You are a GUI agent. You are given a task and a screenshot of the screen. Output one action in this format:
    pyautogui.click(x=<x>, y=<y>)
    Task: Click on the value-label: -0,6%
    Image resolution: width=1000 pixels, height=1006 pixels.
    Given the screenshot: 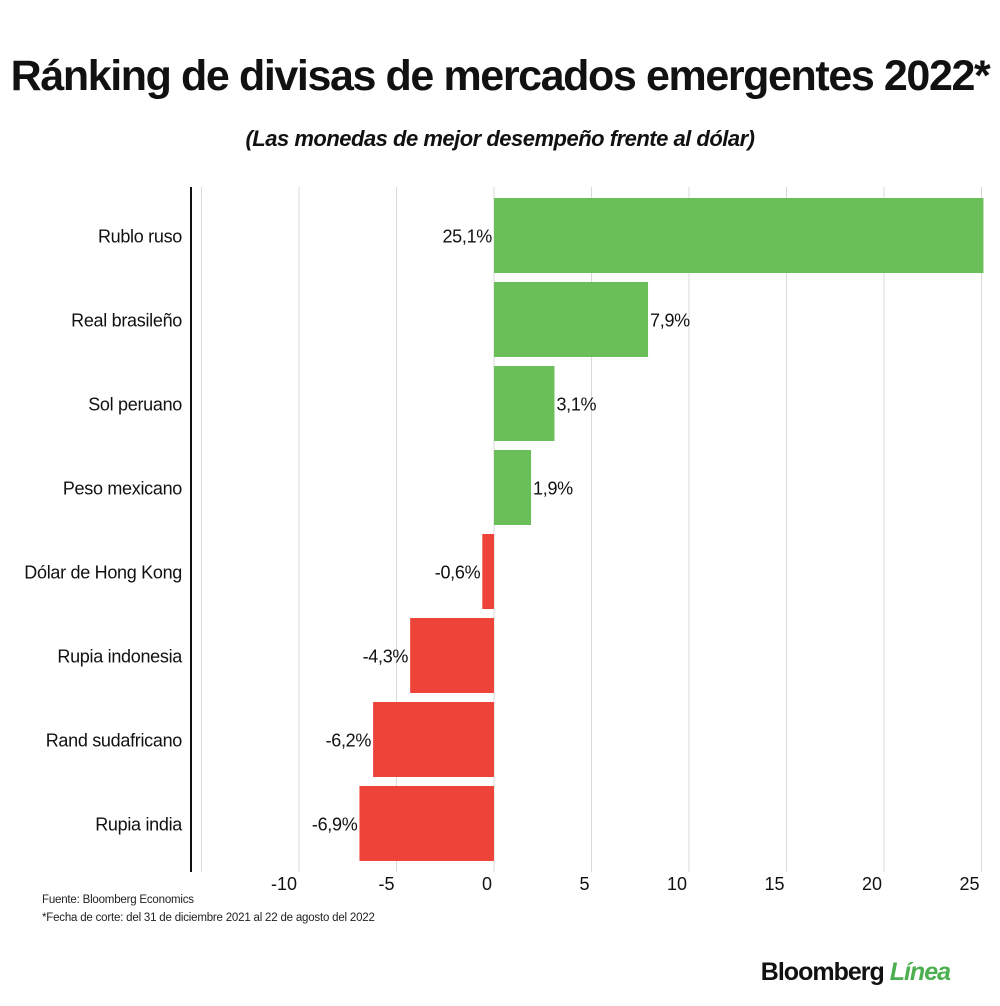 What is the action you would take?
    pyautogui.click(x=458, y=573)
    